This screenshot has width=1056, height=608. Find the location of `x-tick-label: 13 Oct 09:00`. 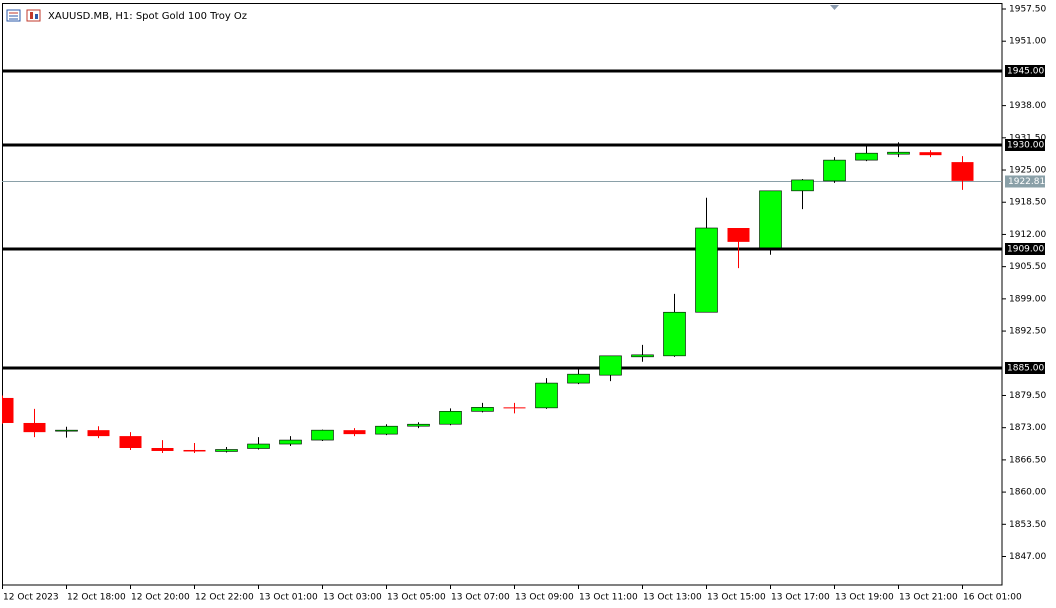

x-tick-label: 13 Oct 09:00 is located at coordinates (544, 598).